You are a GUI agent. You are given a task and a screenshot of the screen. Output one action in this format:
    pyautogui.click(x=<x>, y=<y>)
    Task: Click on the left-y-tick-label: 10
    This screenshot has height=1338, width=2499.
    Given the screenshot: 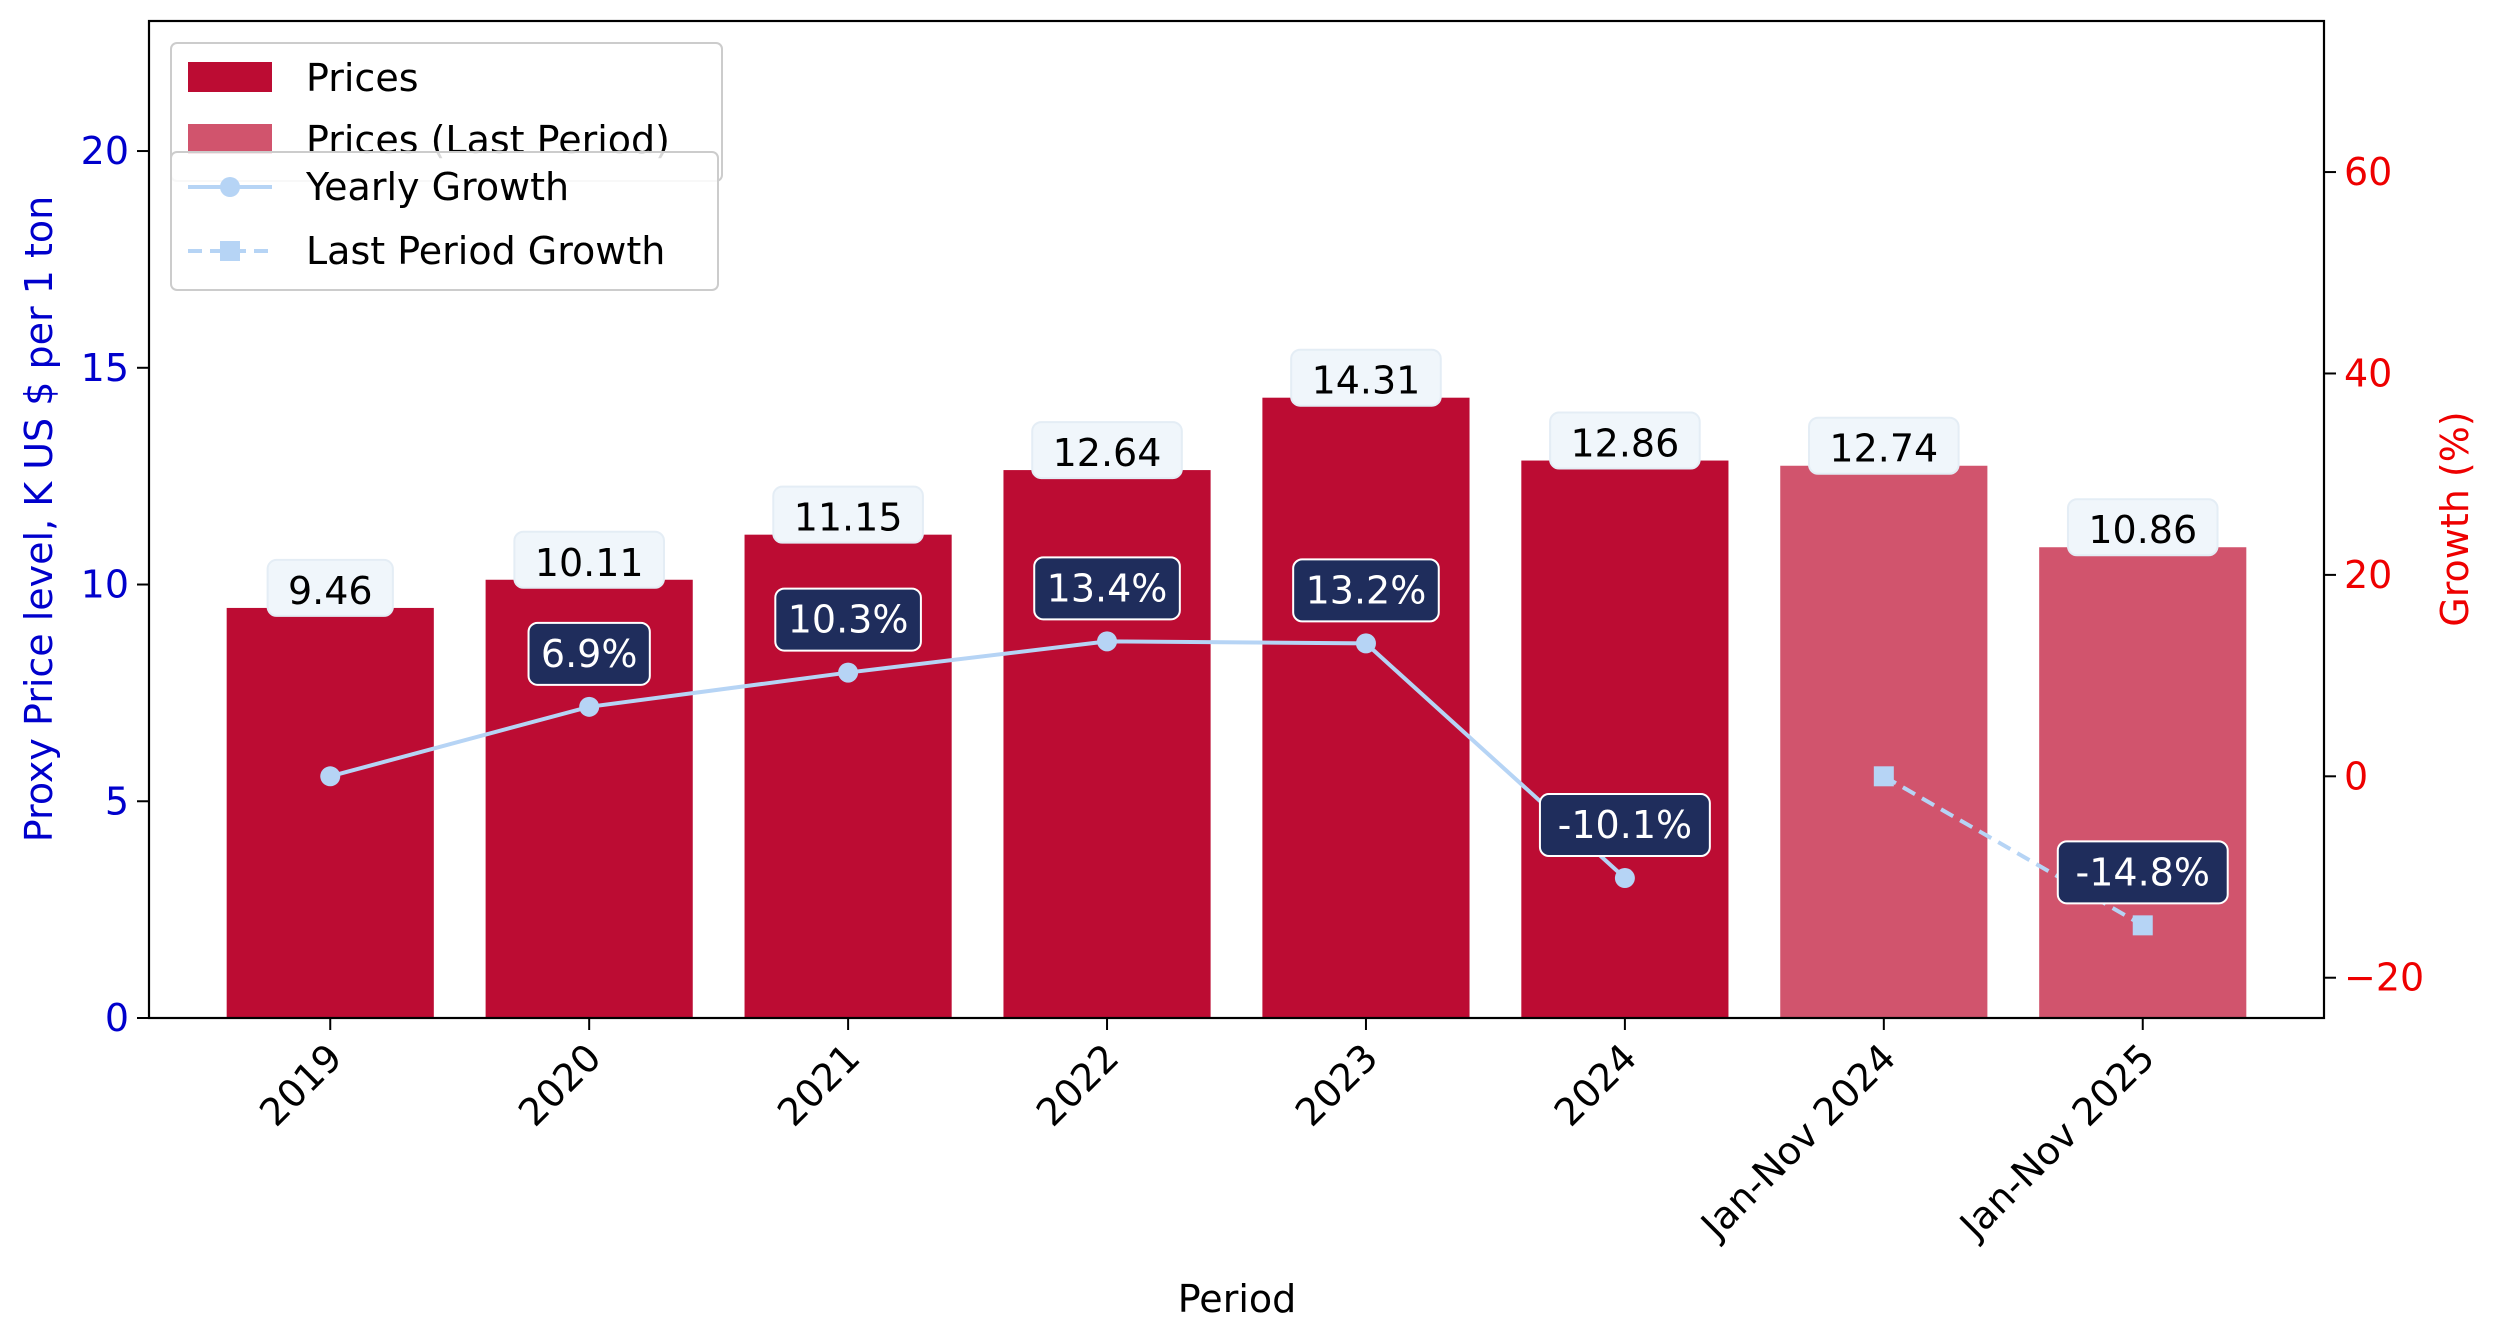 What is the action you would take?
    pyautogui.click(x=105, y=585)
    